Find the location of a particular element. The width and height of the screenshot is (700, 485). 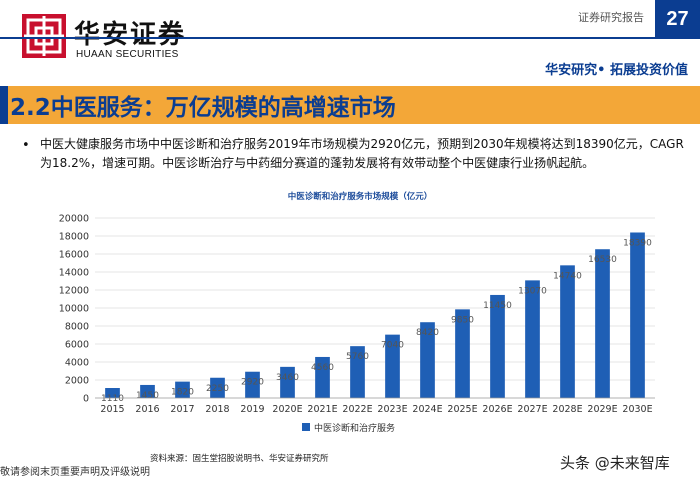

bar-value-label: 16530 is located at coordinates (602, 260).